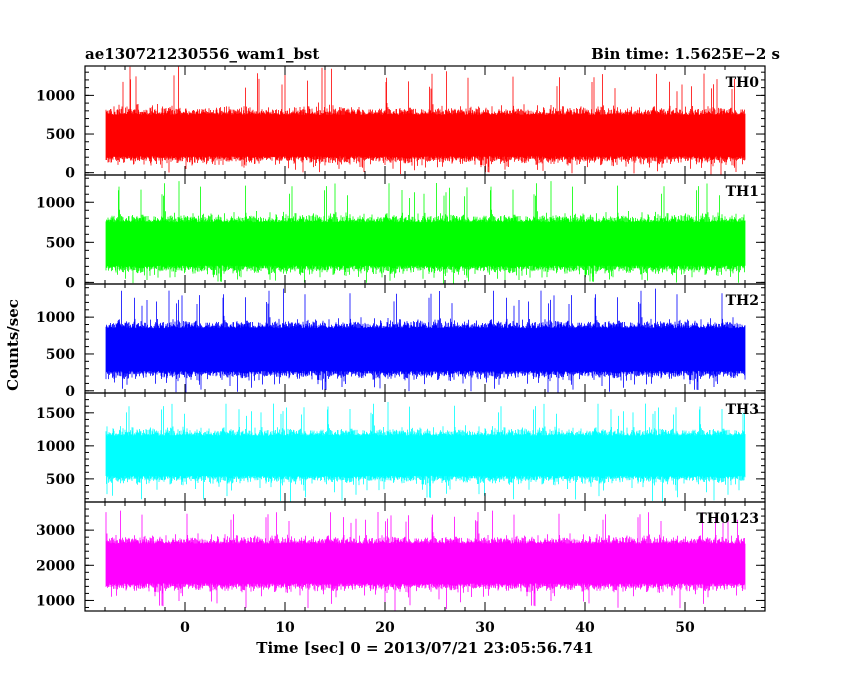 This screenshot has height=680, width=850. What do you see at coordinates (185, 628) in the screenshot?
I see `x-tick-label: 0` at bounding box center [185, 628].